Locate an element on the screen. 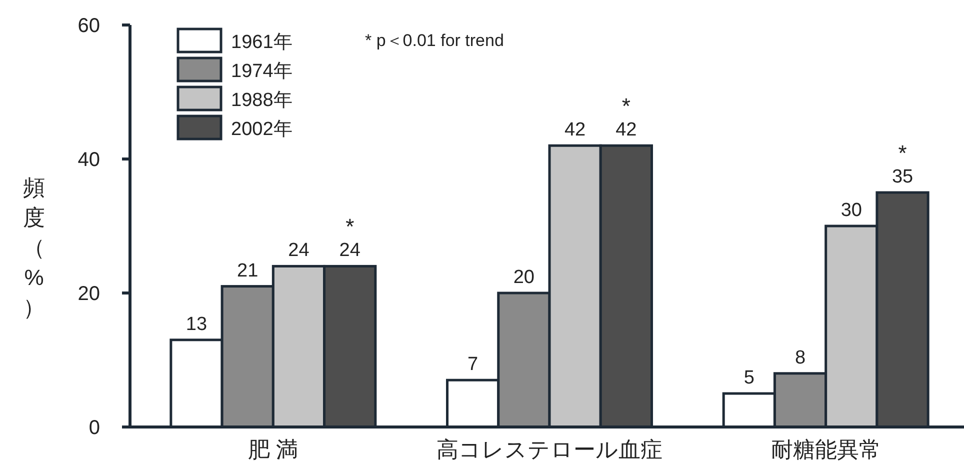  x-tick-label: 耐糖能異常 is located at coordinates (825, 449).